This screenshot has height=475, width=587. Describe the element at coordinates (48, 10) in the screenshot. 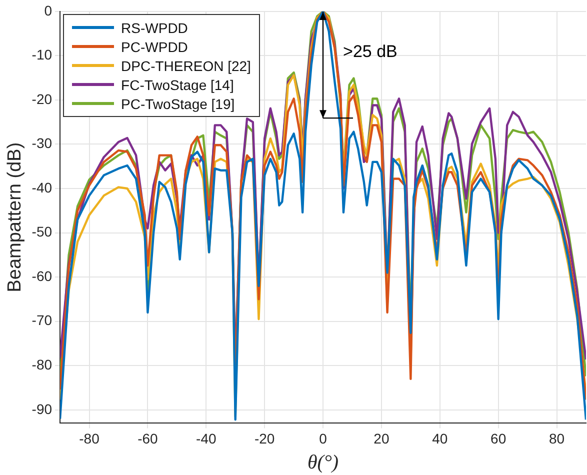

I see `y-tick-label: 0` at that location.